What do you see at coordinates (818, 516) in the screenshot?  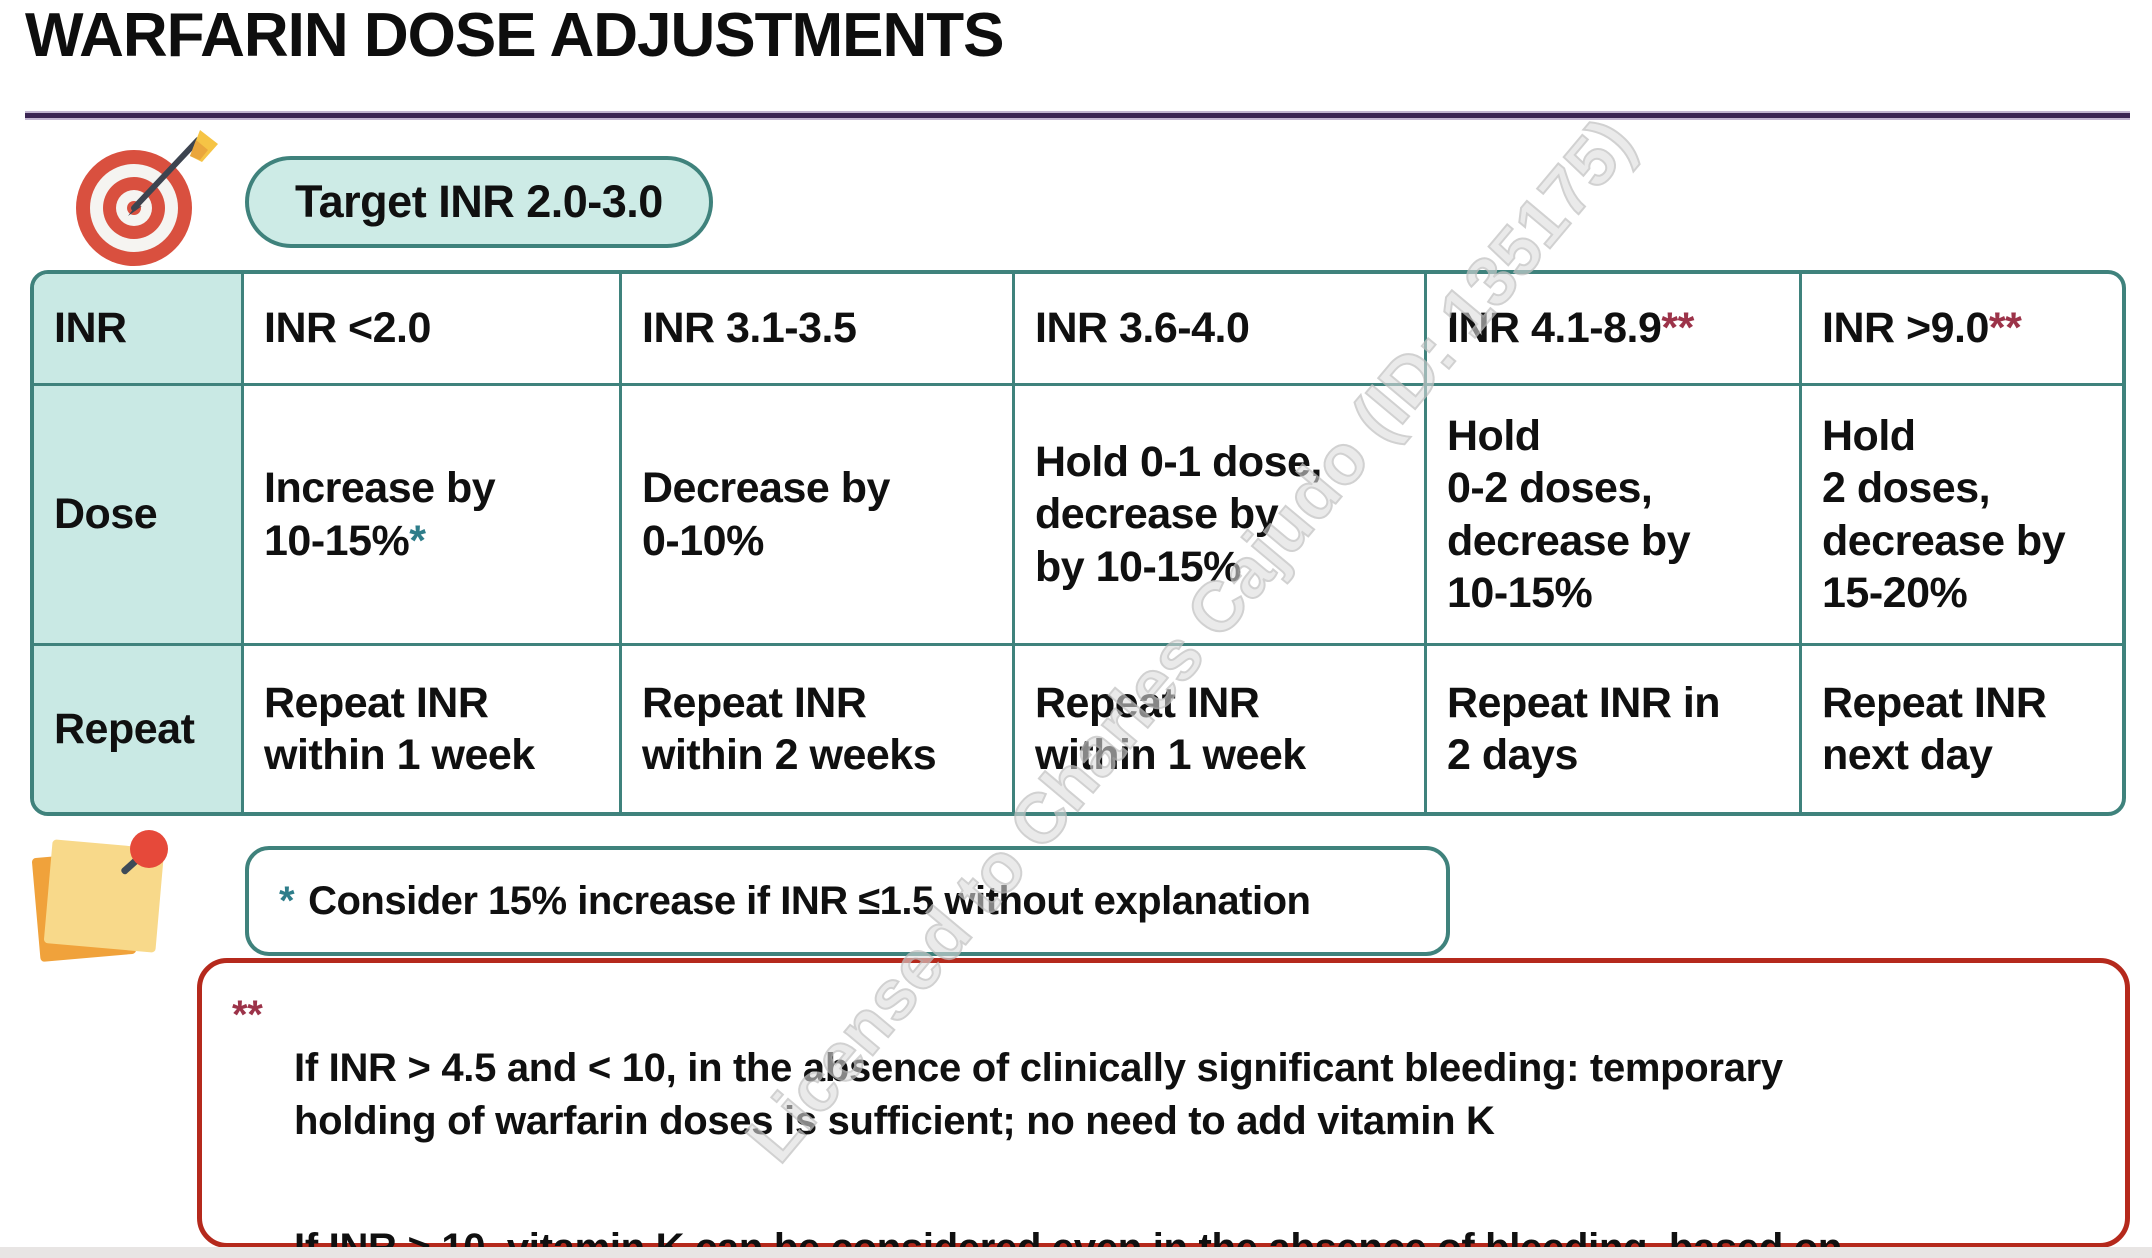 I see `dose-cell-inr-3-1-3-5: Decrease by 0-10%` at bounding box center [818, 516].